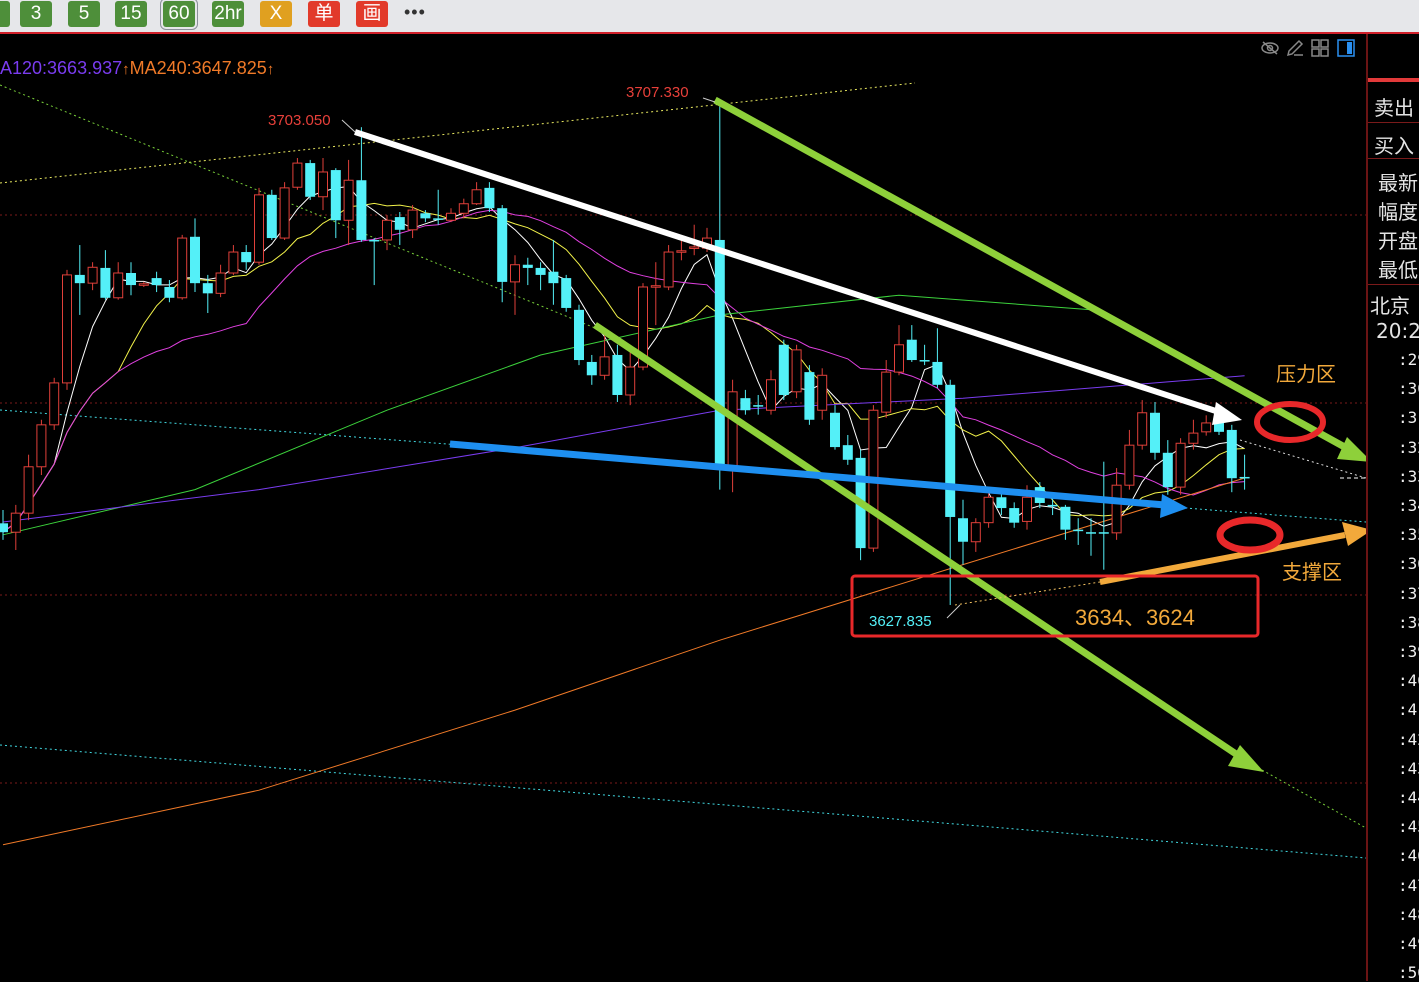 The image size is (1419, 982). Describe the element at coordinates (1295, 48) in the screenshot. I see `pencil-icon` at that location.